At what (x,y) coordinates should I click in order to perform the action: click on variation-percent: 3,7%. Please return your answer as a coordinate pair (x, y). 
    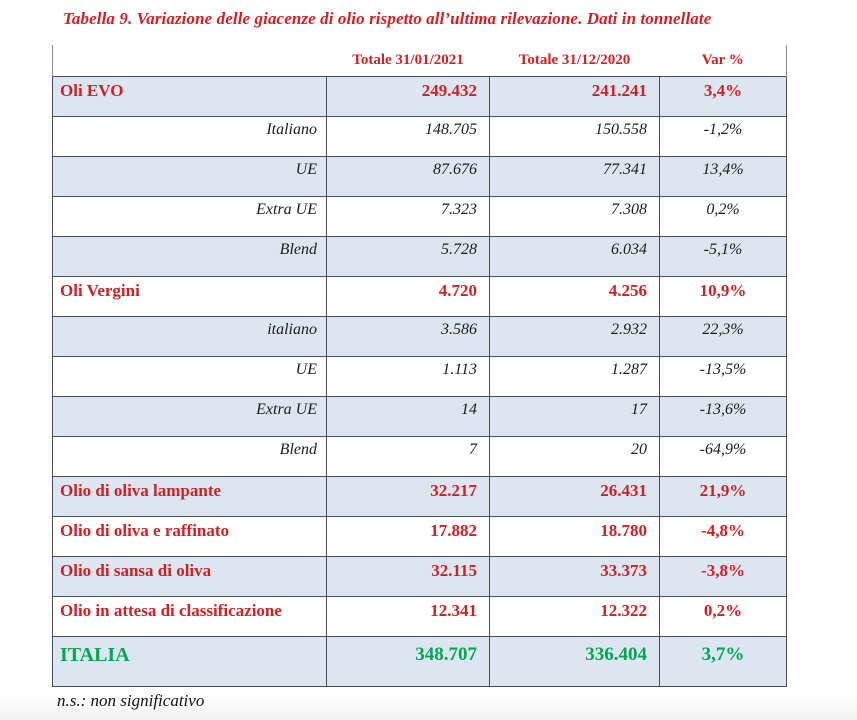
    Looking at the image, I should click on (723, 661).